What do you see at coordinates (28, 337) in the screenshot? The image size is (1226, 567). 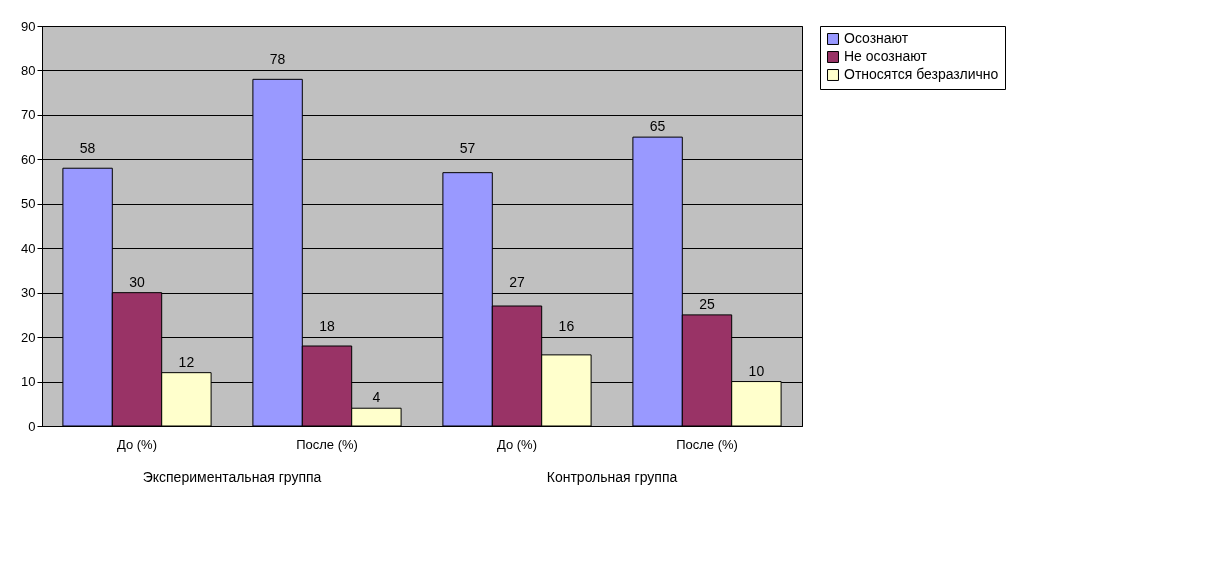 I see `y-tick-label: 20` at bounding box center [28, 337].